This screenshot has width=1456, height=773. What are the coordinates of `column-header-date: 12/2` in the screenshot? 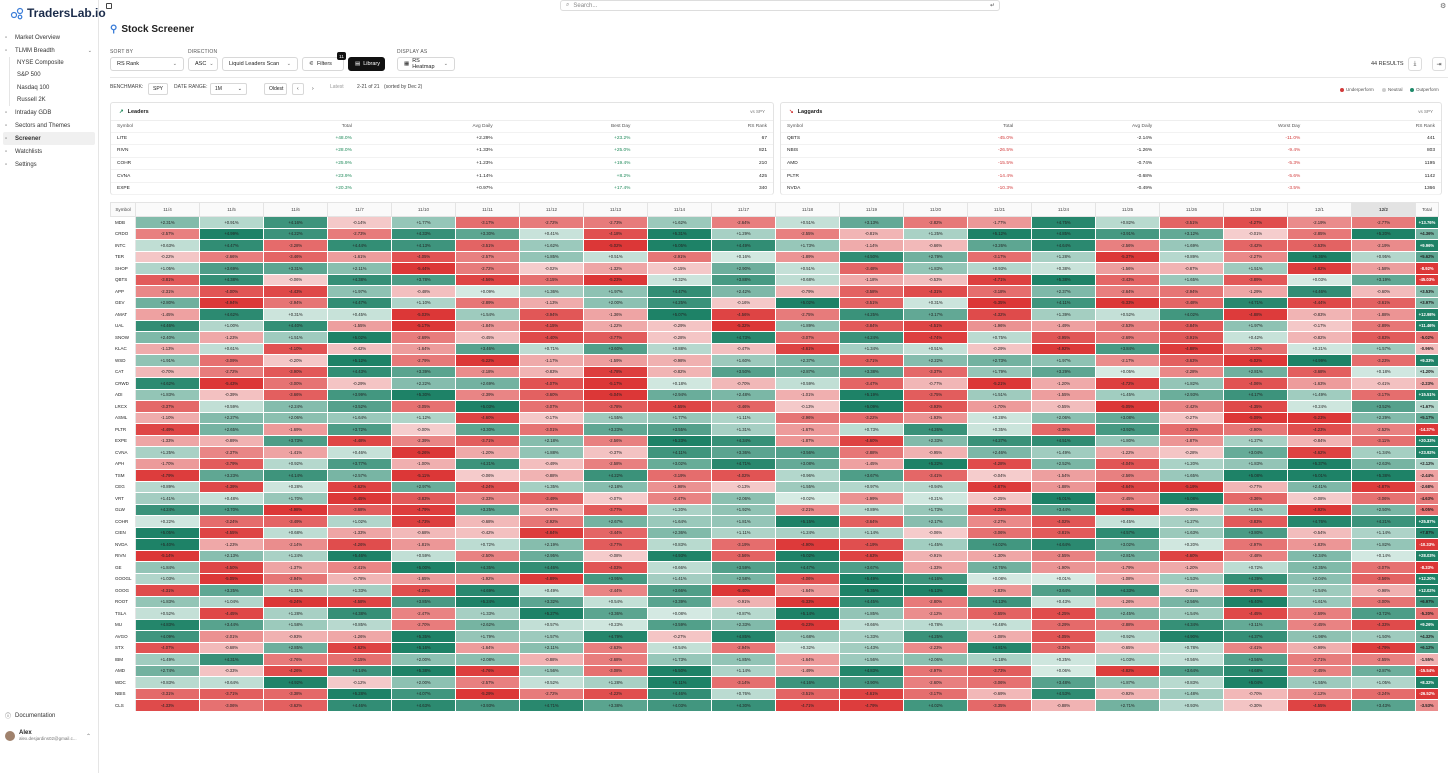 It's located at (1383, 209).